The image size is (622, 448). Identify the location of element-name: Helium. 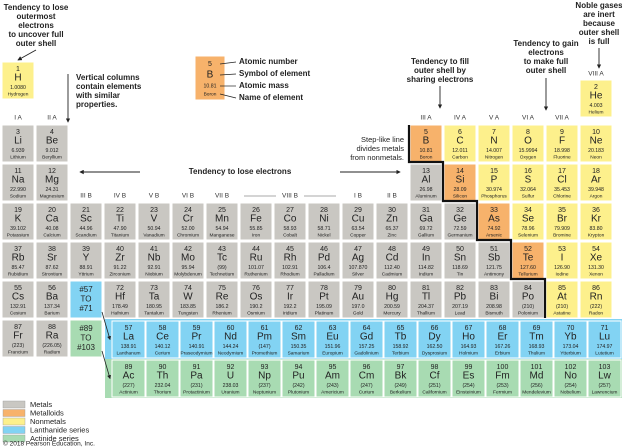
(596, 112).